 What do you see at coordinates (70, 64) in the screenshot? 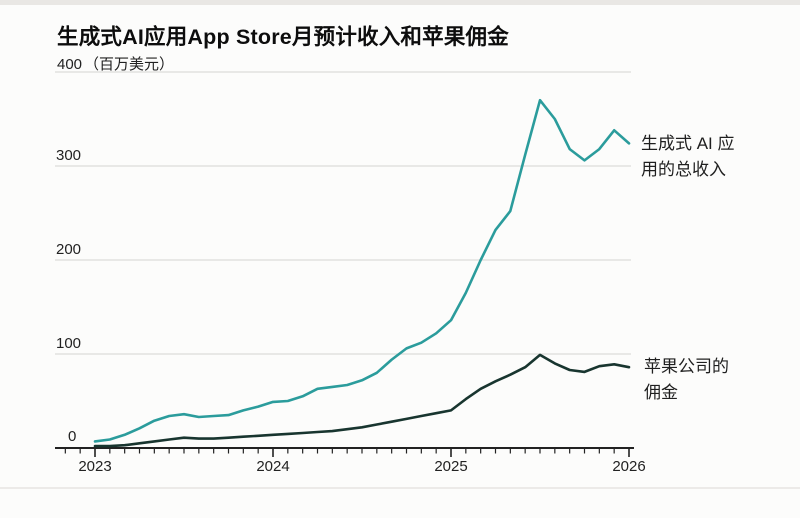
I see `y-tick-label-400: 400` at bounding box center [70, 64].